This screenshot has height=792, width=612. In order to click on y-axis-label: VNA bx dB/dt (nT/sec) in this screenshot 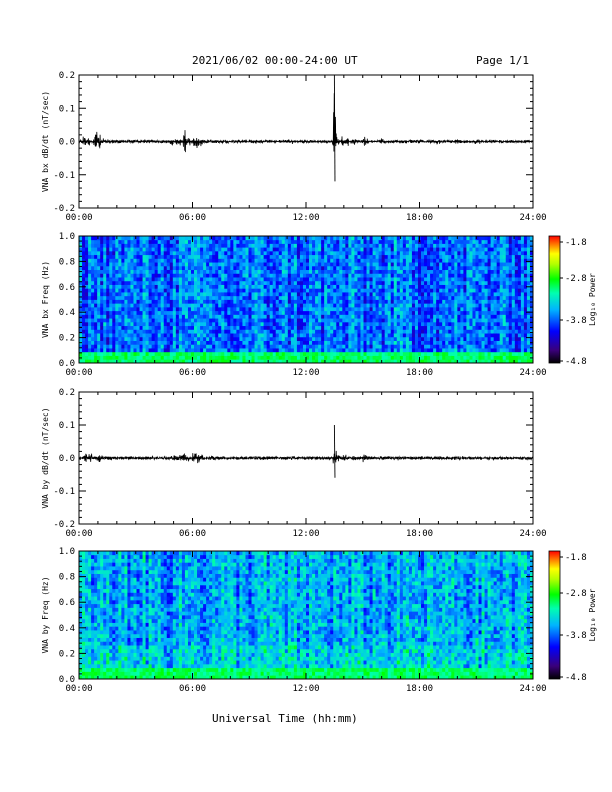, I will do `click(45, 141)`.